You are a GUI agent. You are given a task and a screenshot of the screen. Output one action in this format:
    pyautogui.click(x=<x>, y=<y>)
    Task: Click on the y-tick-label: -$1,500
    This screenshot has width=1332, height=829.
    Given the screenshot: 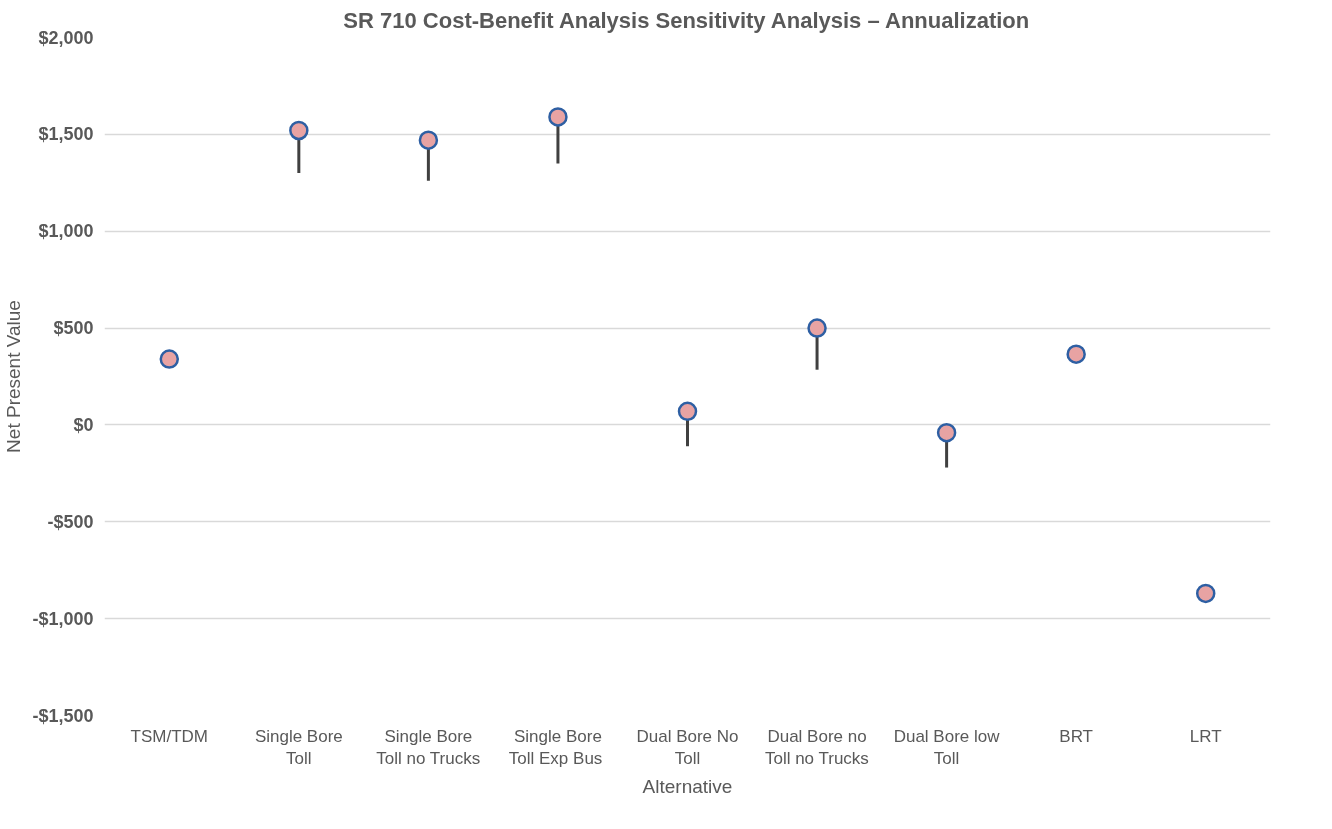 What is the action you would take?
    pyautogui.click(x=63, y=715)
    